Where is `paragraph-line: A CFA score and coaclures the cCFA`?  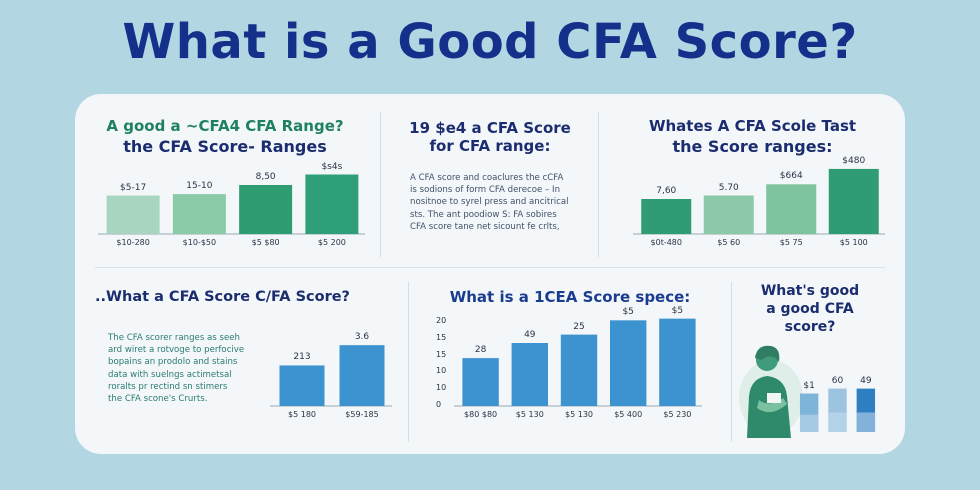 paragraph-line: A CFA score and coaclures the cCFA is located at coordinates (487, 178).